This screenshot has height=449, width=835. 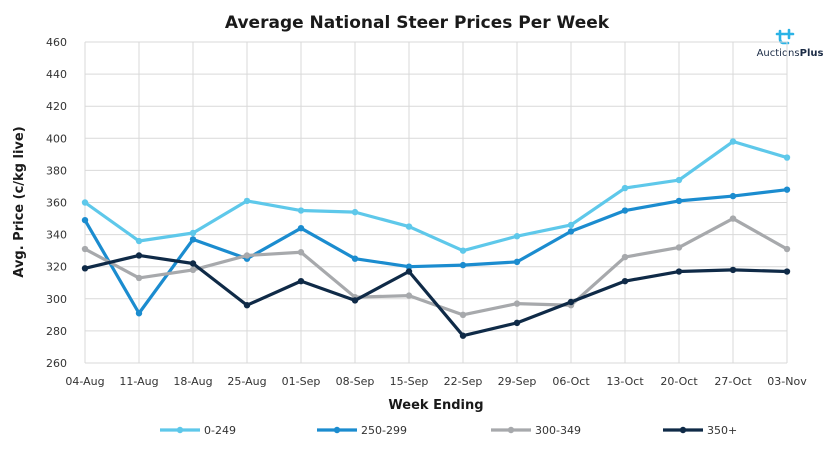 I want to click on x-tick-label: 27-Oct, so click(x=733, y=381).